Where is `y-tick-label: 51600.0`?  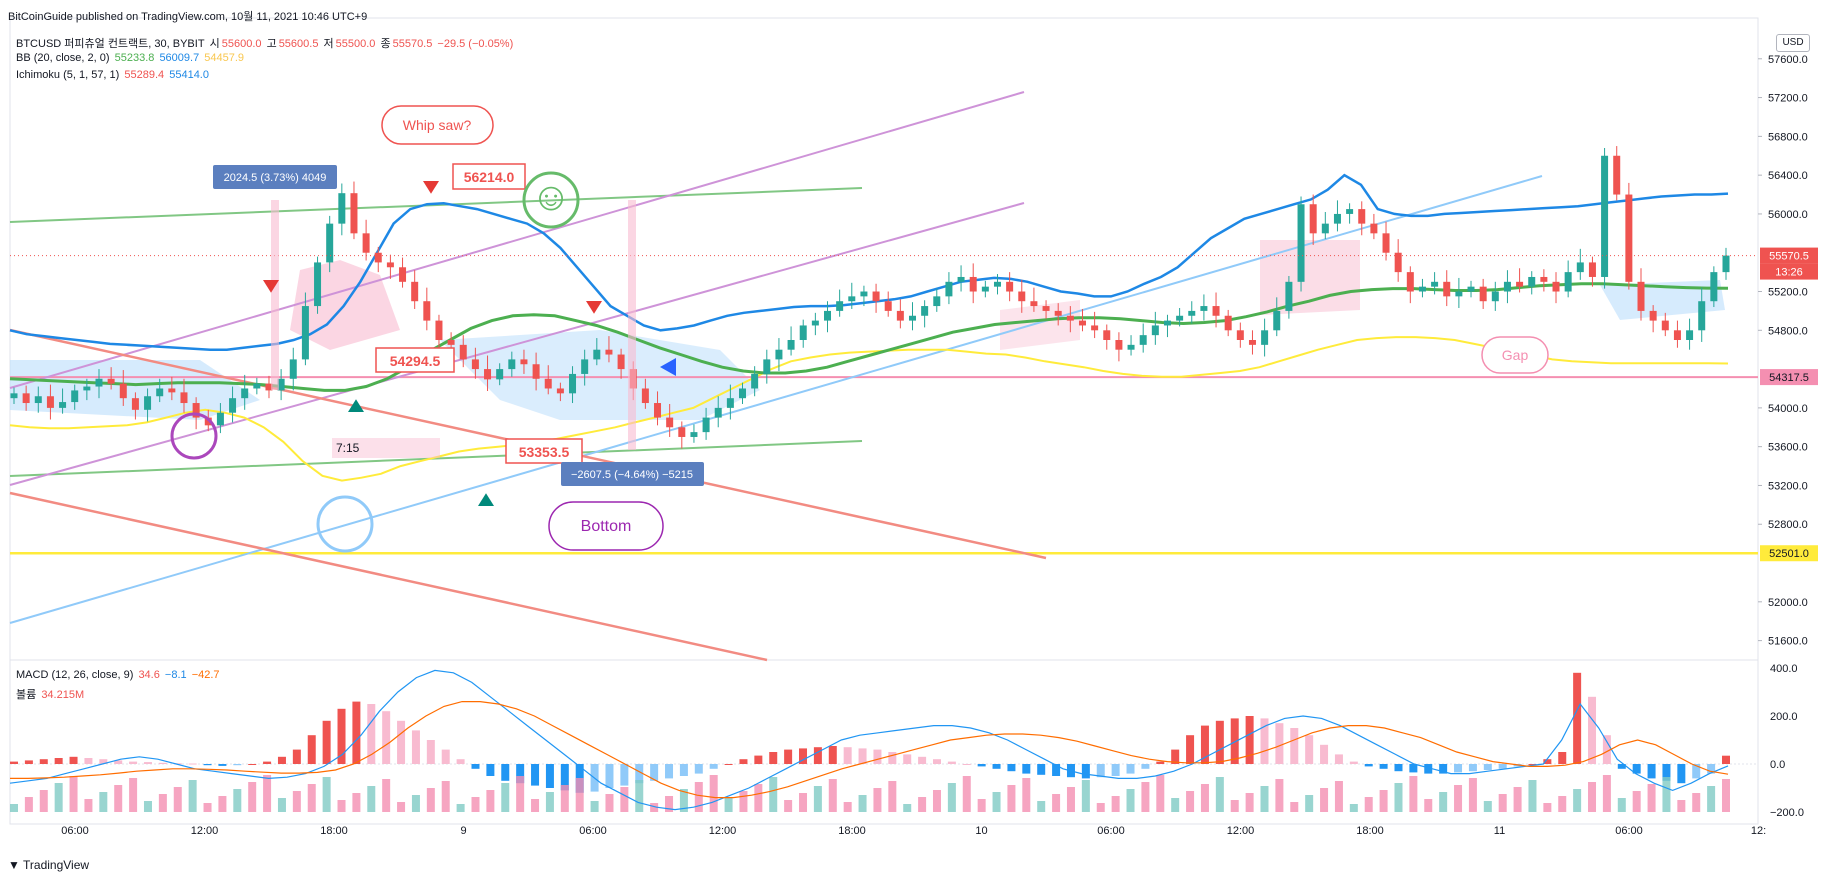
y-tick-label: 51600.0 is located at coordinates (1788, 642).